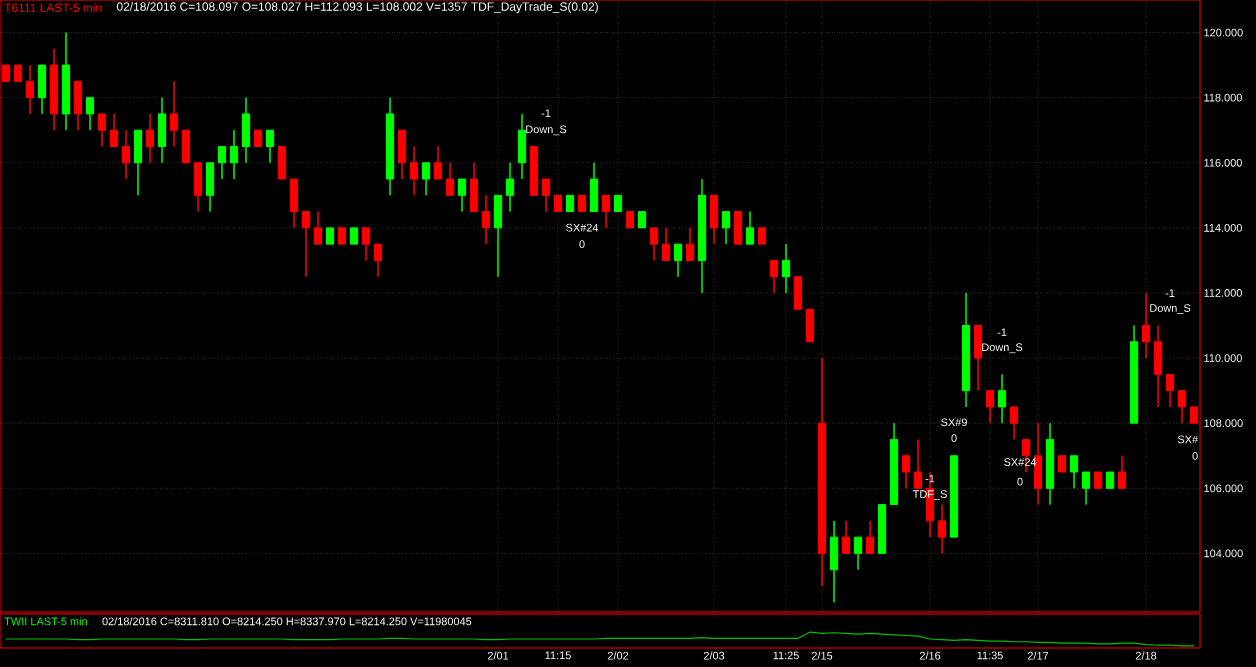 Image resolution: width=1256 pixels, height=667 pixels. Describe the element at coordinates (1223, 32) in the screenshot. I see `y-tick-label: 120.000` at that location.